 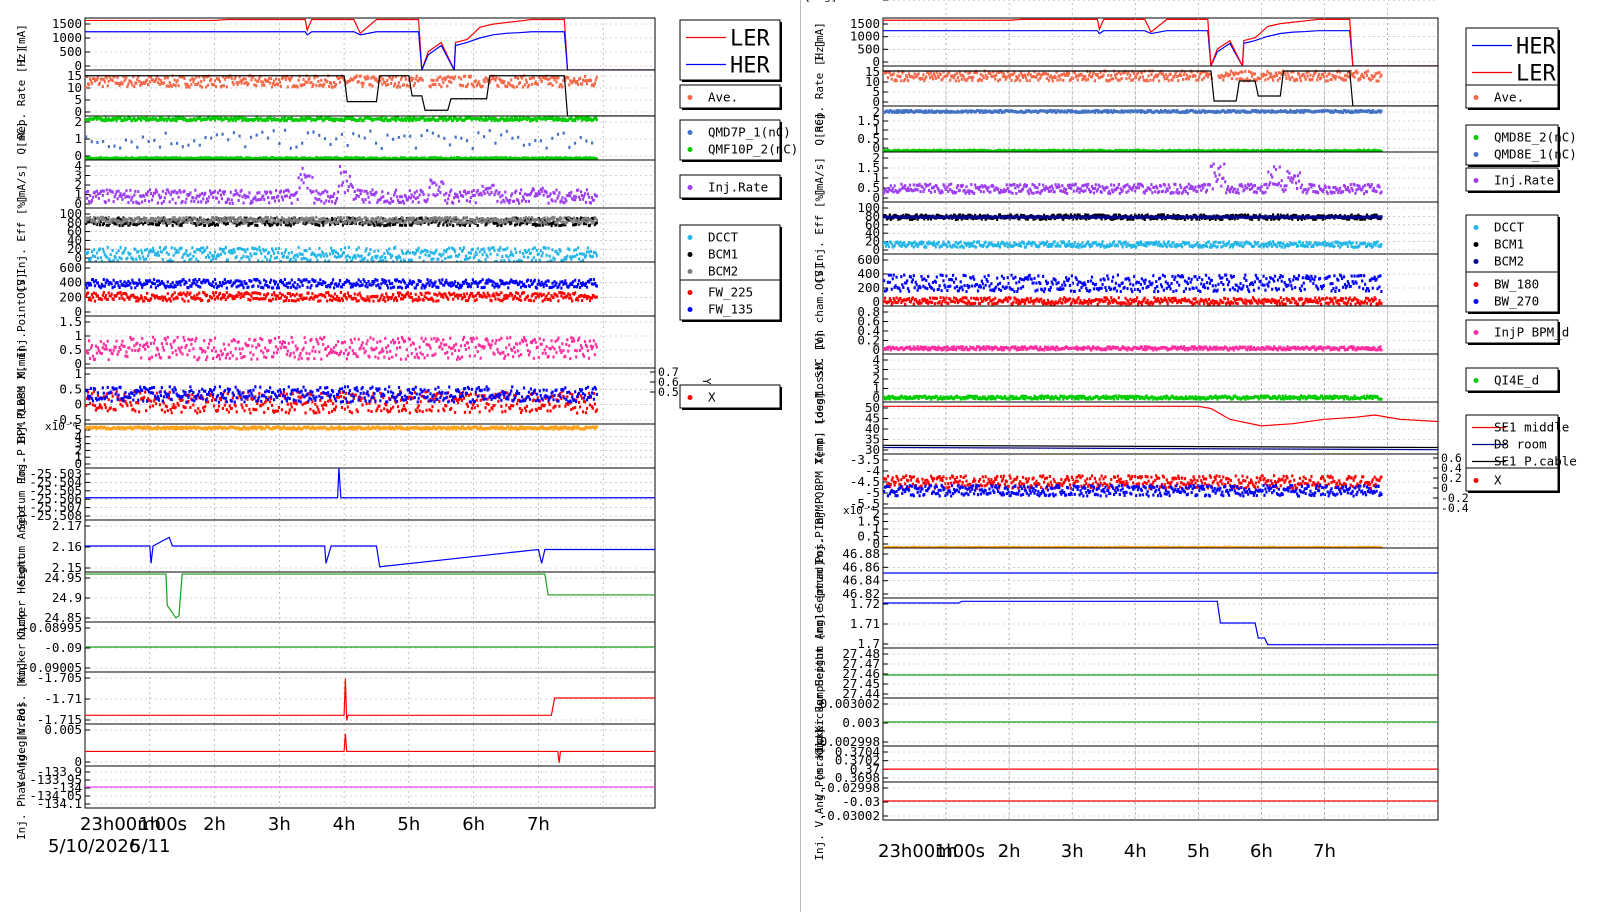 What do you see at coordinates (730, 309) in the screenshot?
I see `legend-label: FW_135` at bounding box center [730, 309].